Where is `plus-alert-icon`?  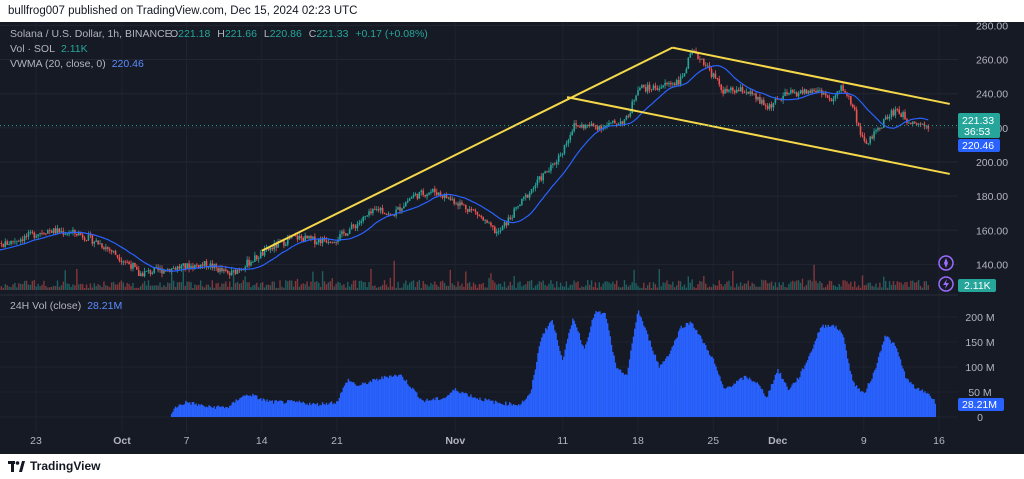
plus-alert-icon is located at coordinates (946, 263).